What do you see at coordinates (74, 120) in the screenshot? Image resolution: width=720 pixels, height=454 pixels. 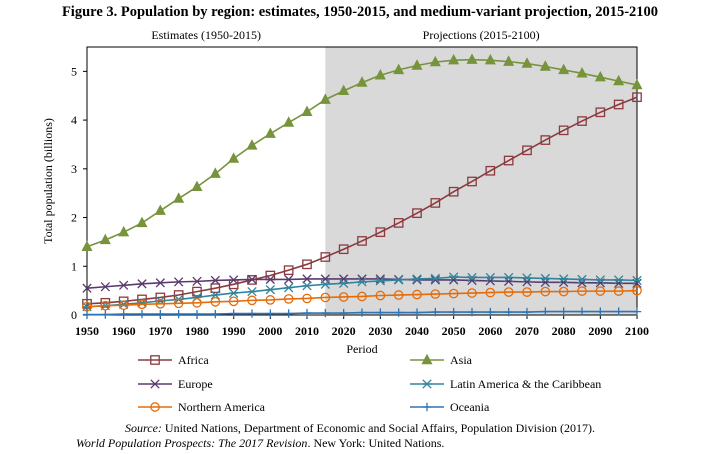 I see `y-tick-label: 4` at bounding box center [74, 120].